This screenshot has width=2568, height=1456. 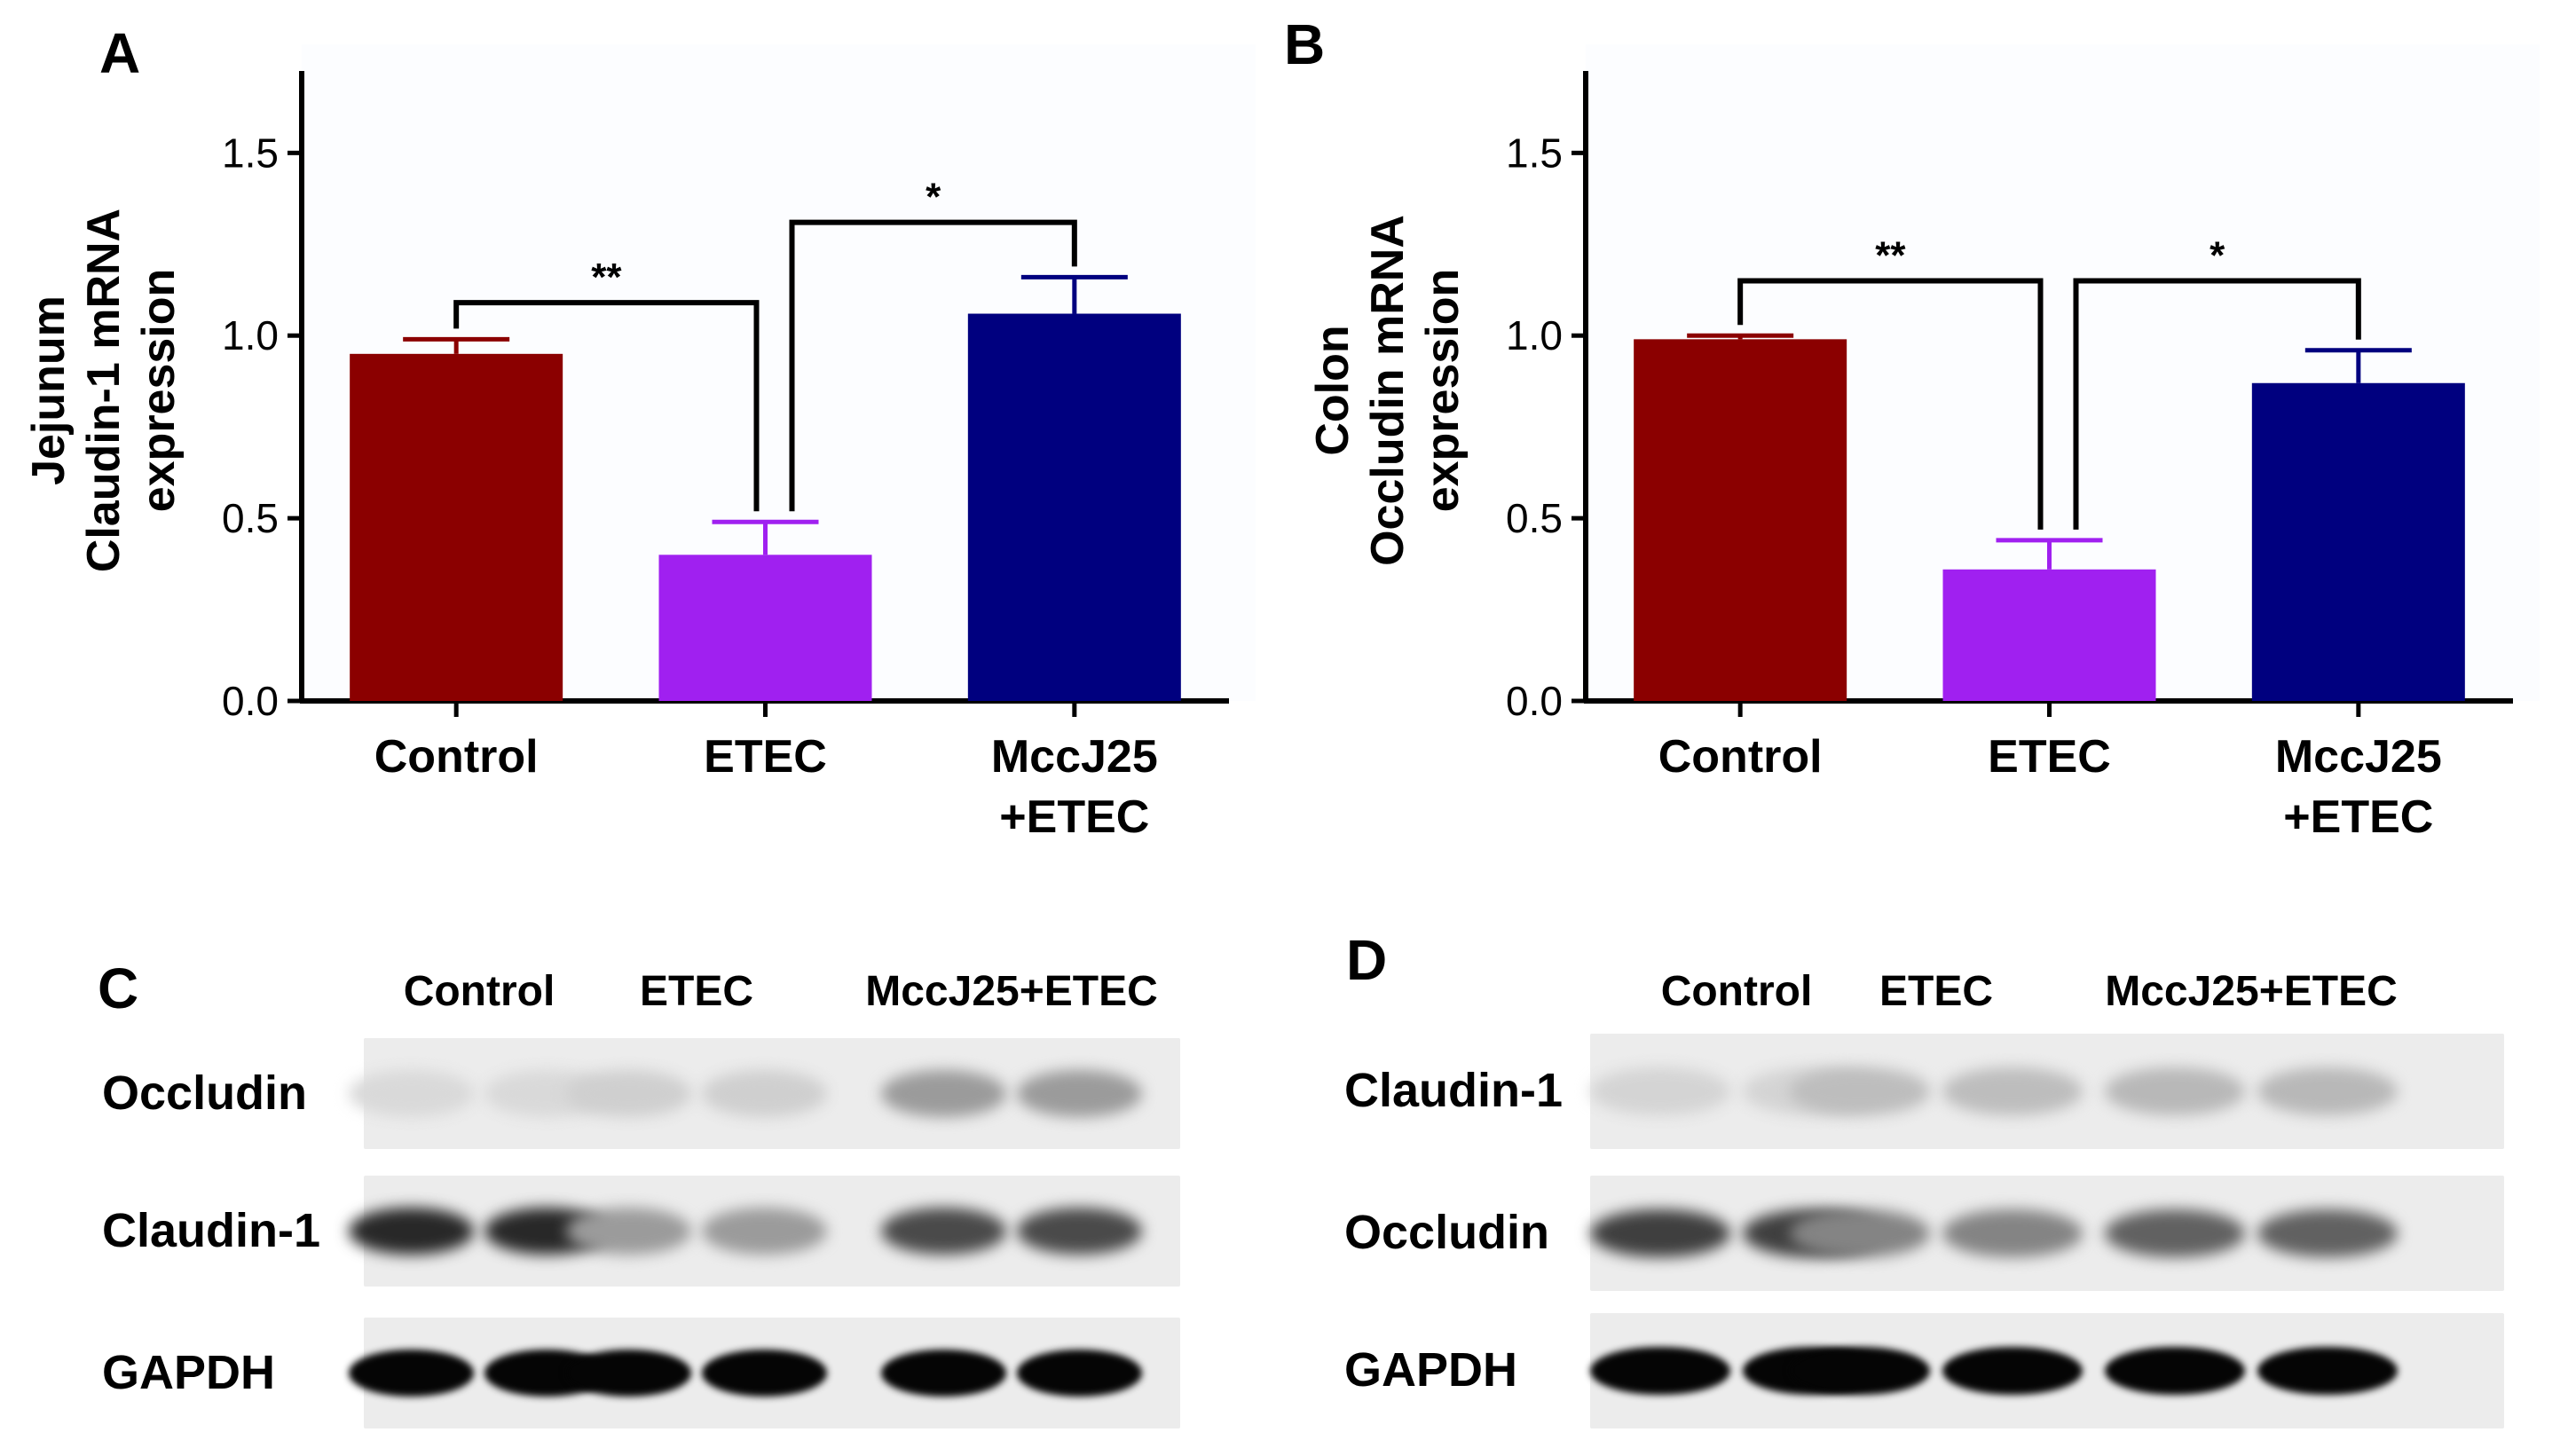 What do you see at coordinates (118, 988) in the screenshot?
I see `panel-label-c: C` at bounding box center [118, 988].